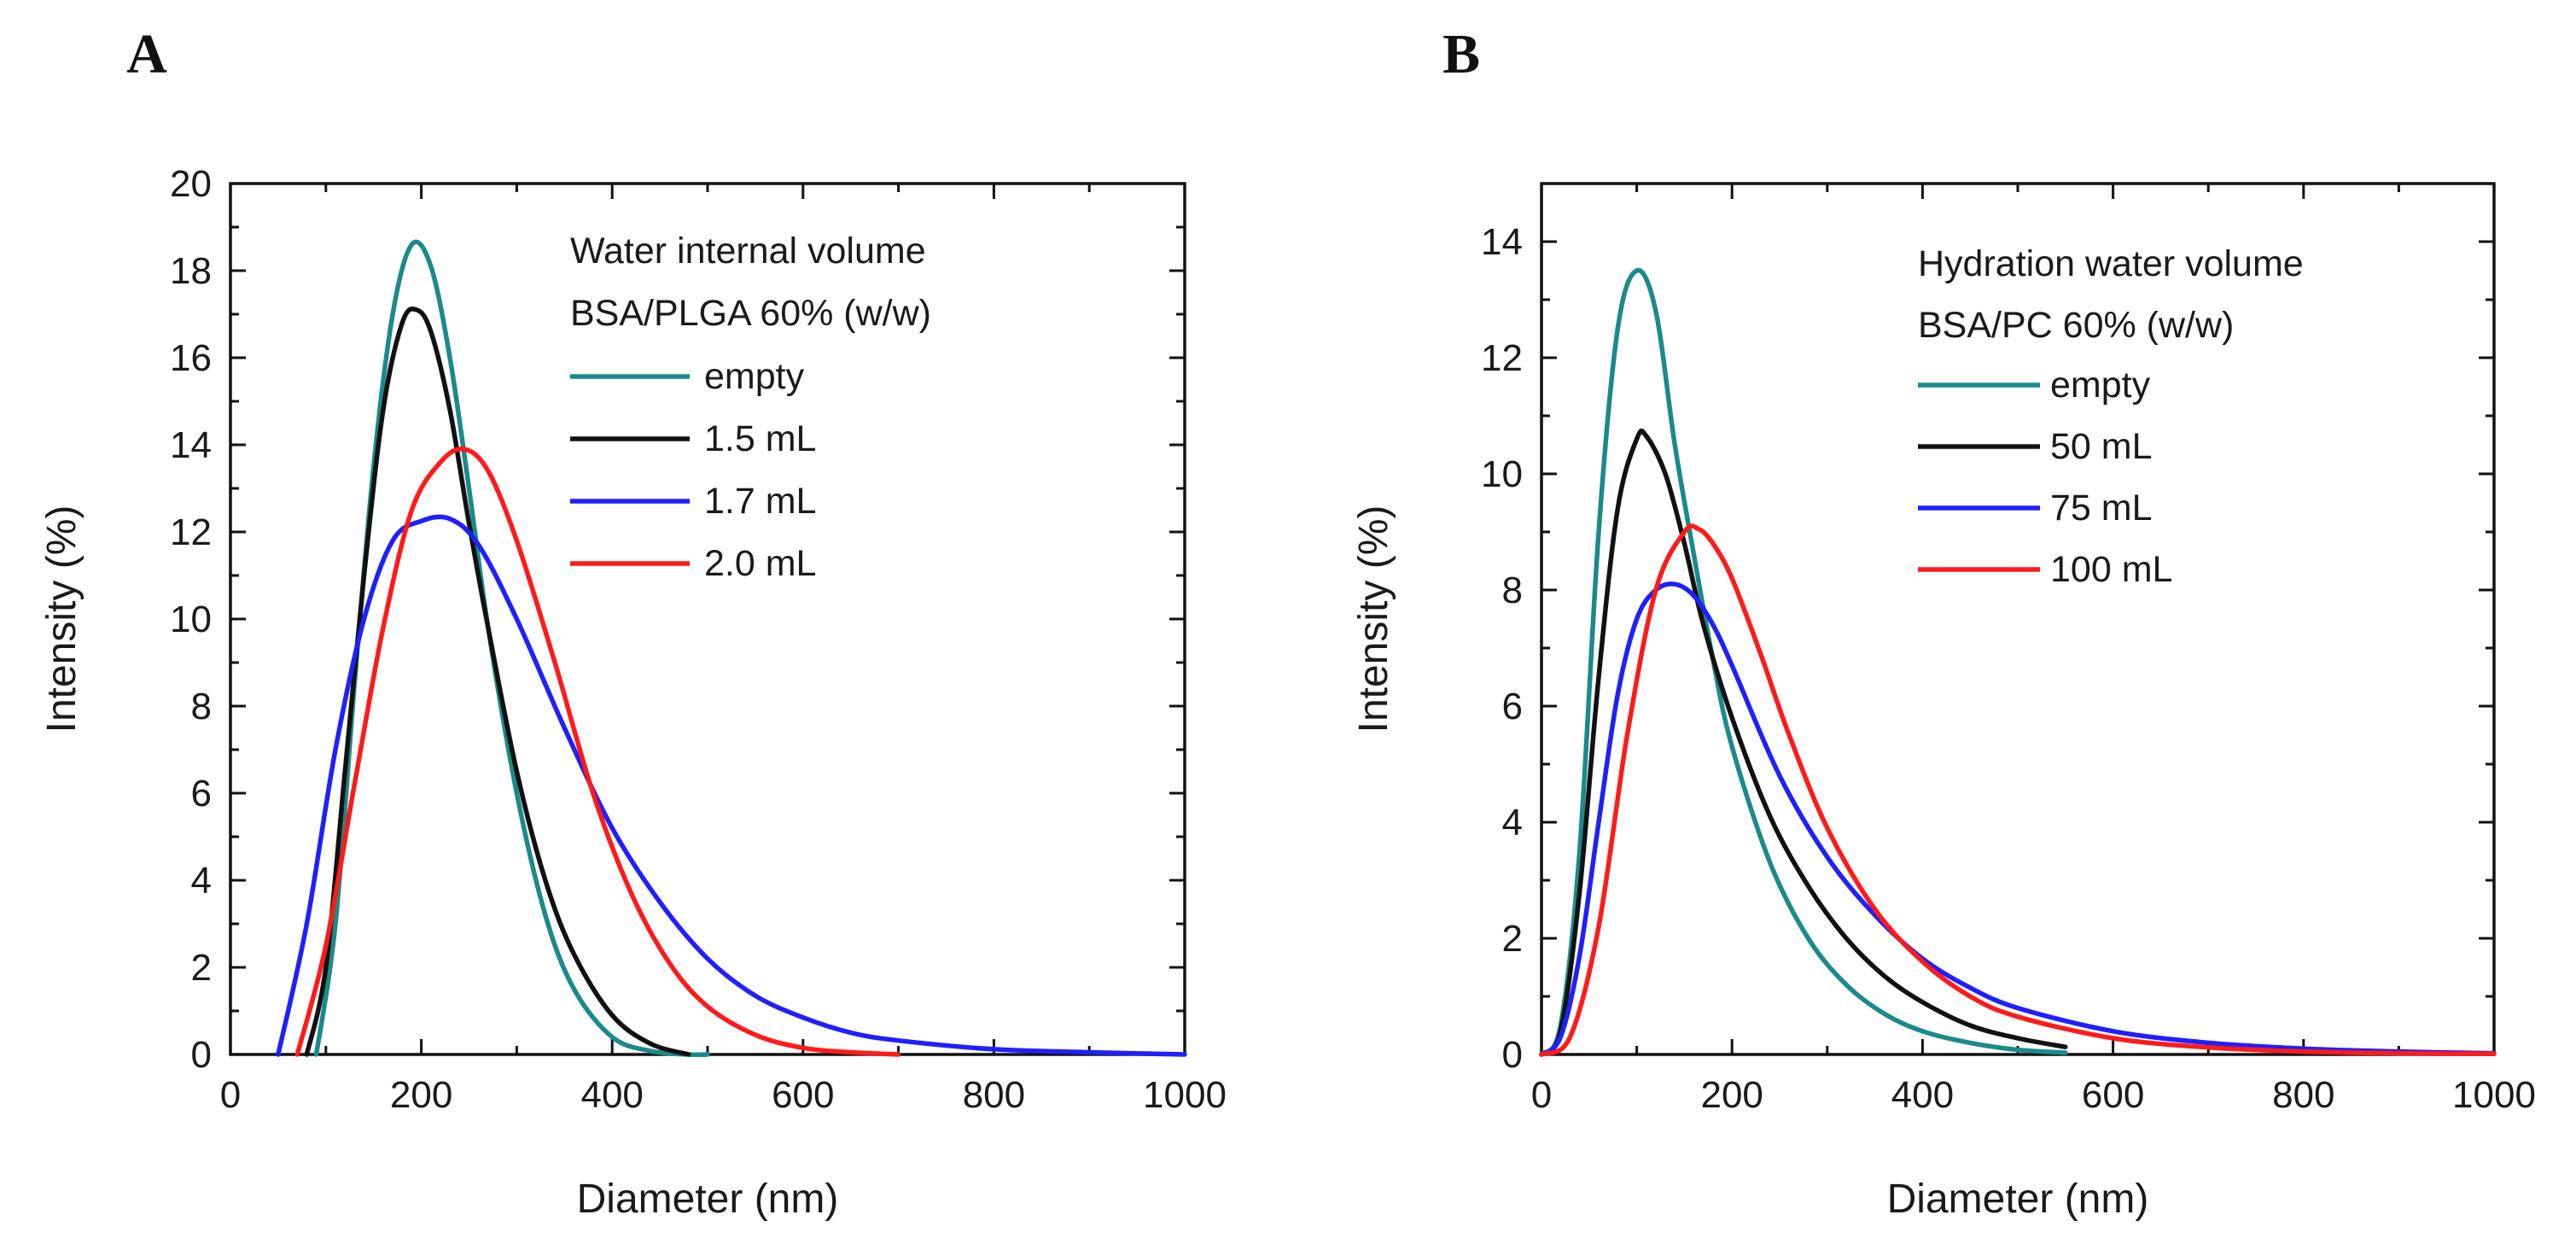  I want to click on legend-entry-label: 1.7 mL, so click(760, 501).